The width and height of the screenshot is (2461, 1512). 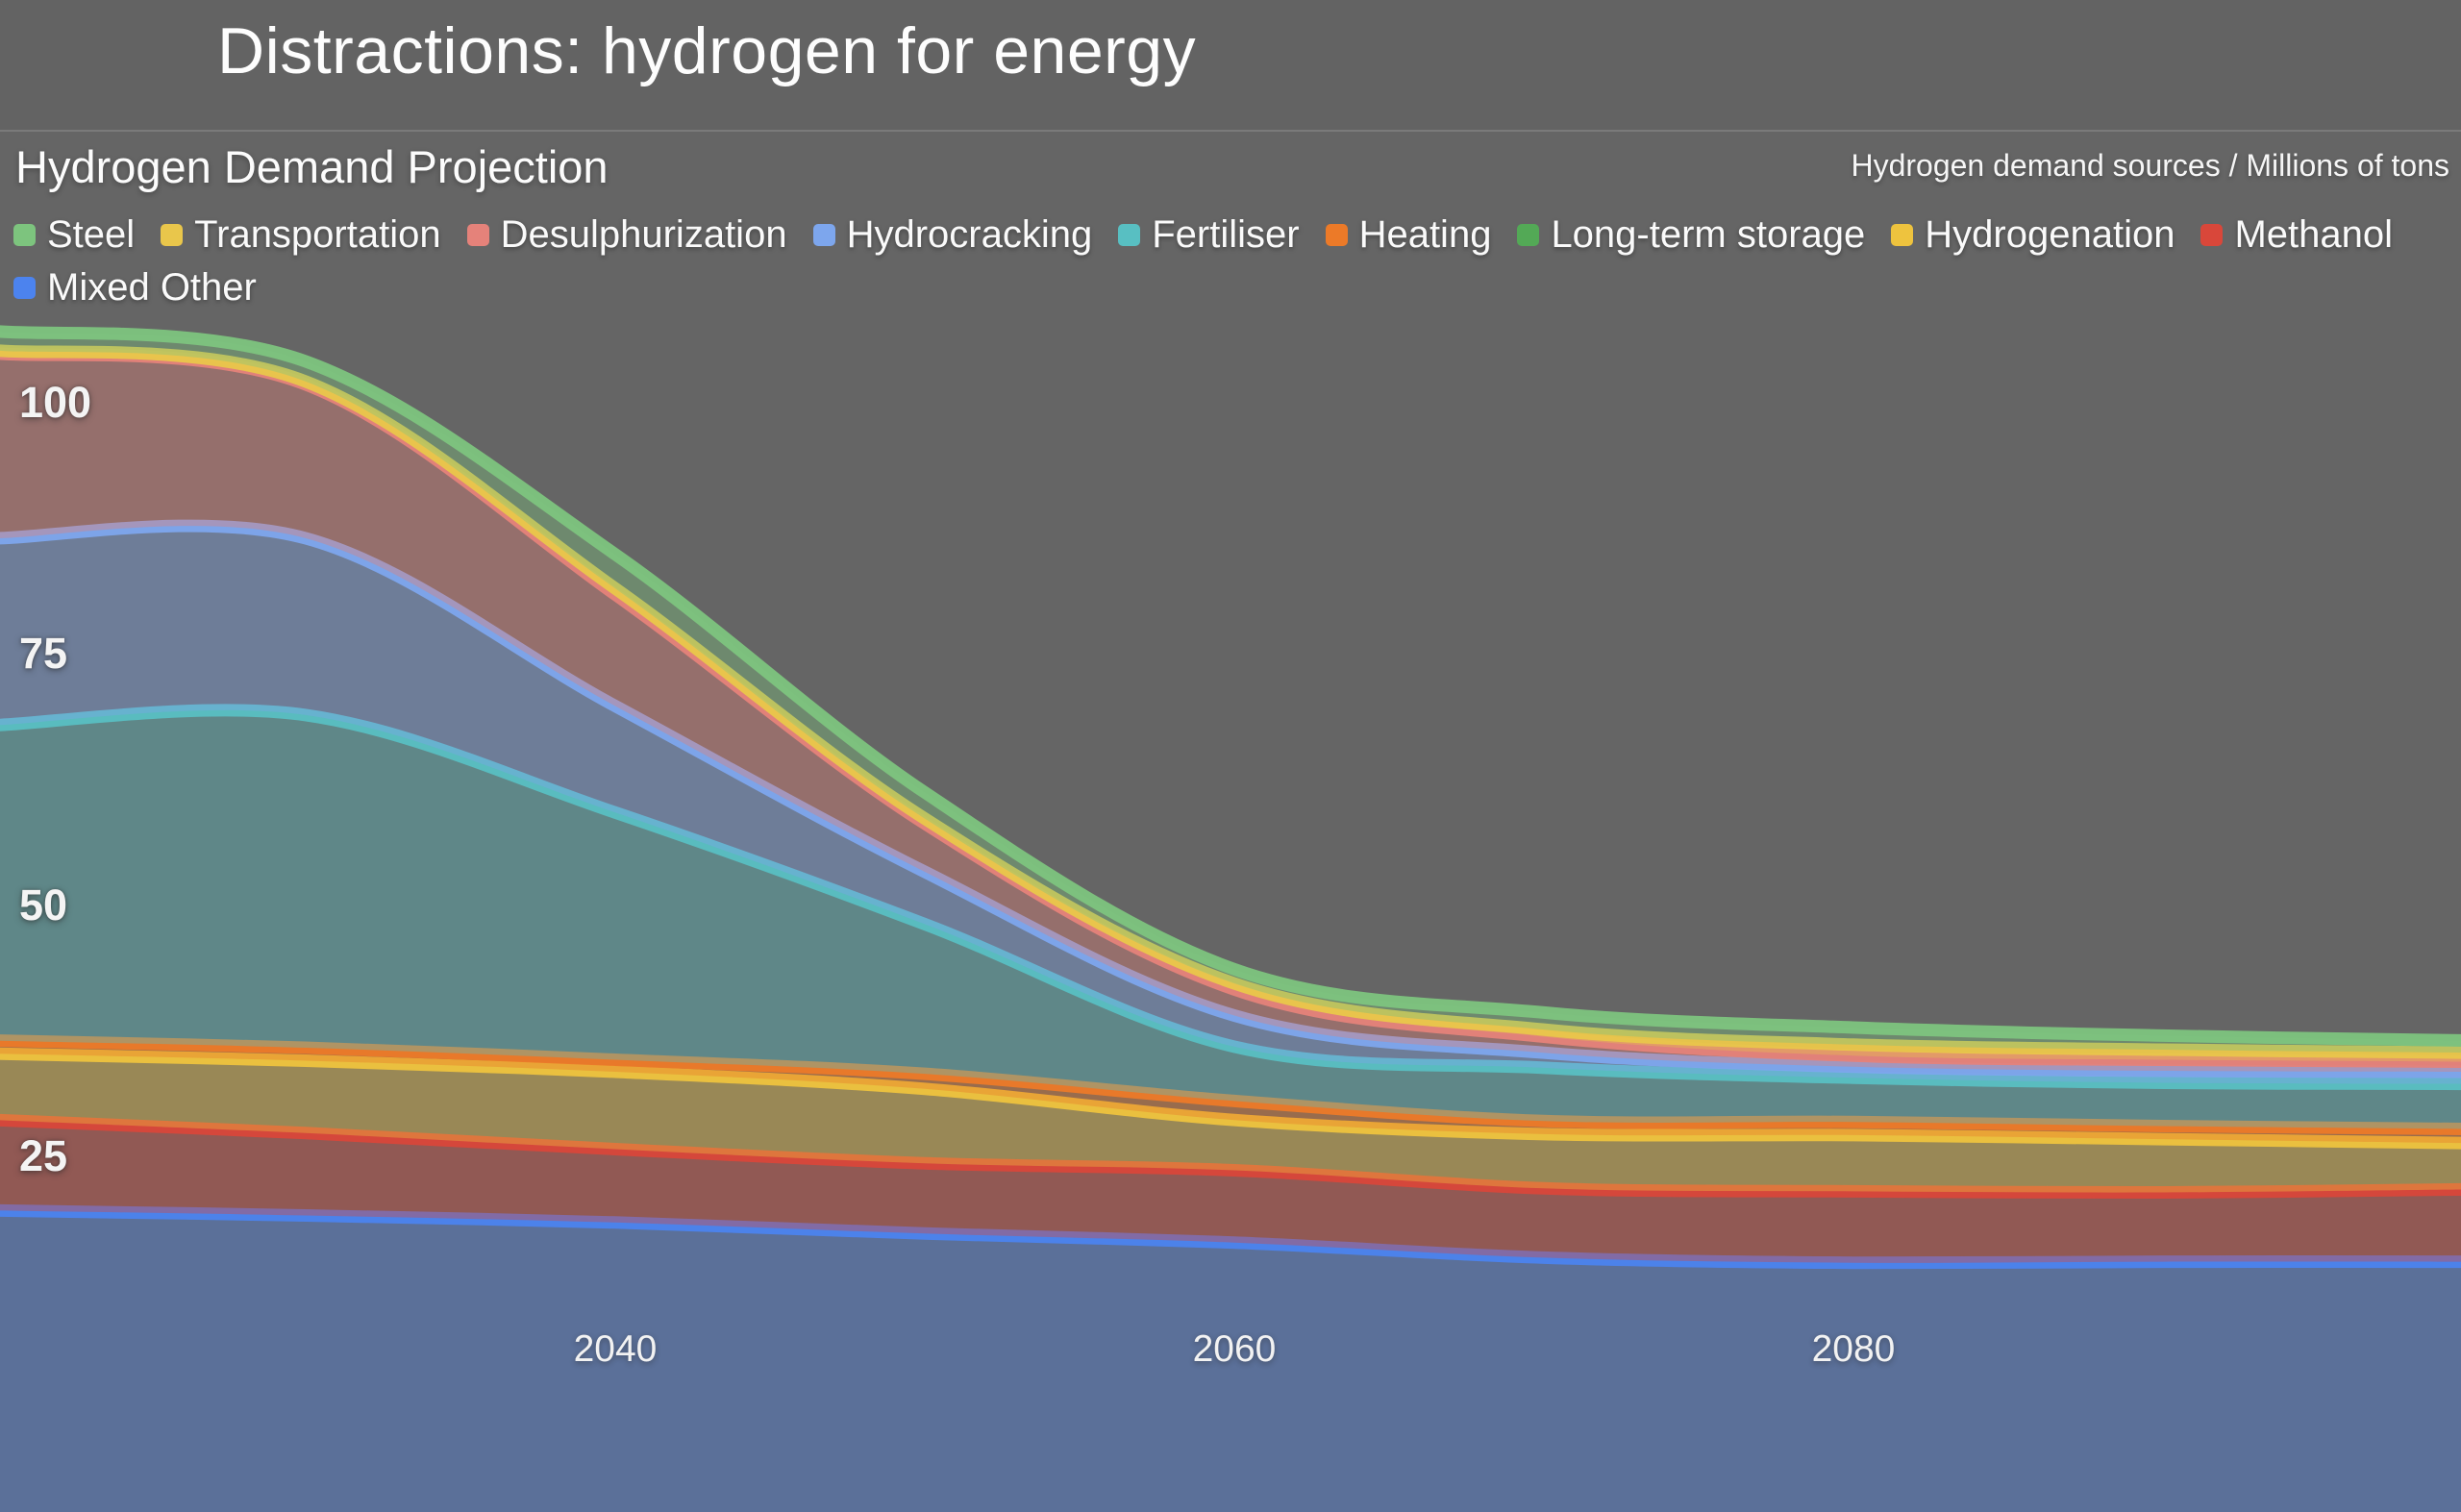 I want to click on legend-item-heating: Heating, so click(x=1408, y=235).